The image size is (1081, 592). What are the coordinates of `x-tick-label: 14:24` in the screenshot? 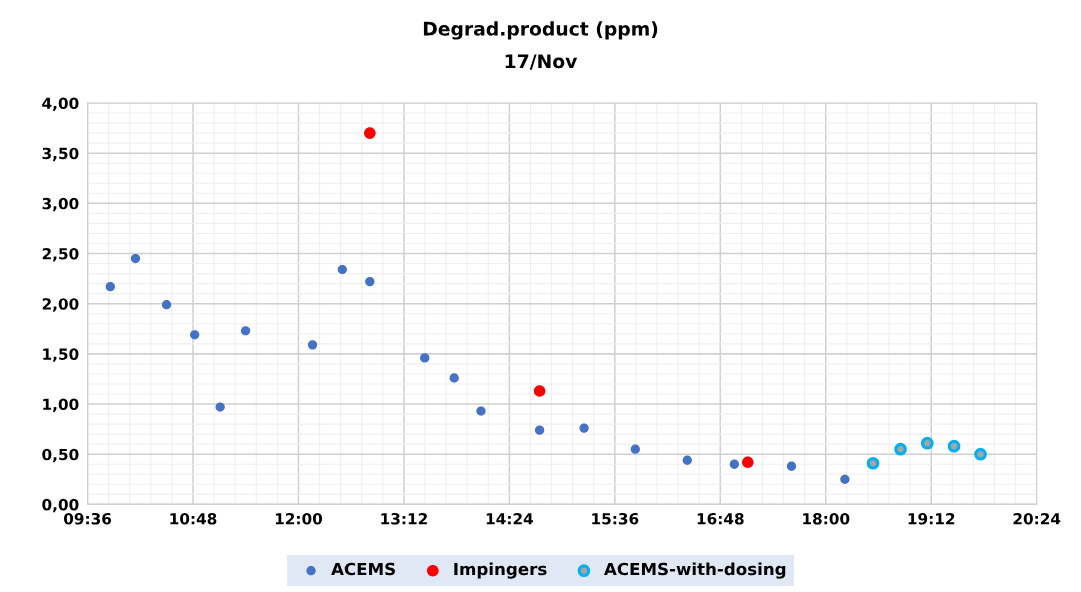 It's located at (510, 518).